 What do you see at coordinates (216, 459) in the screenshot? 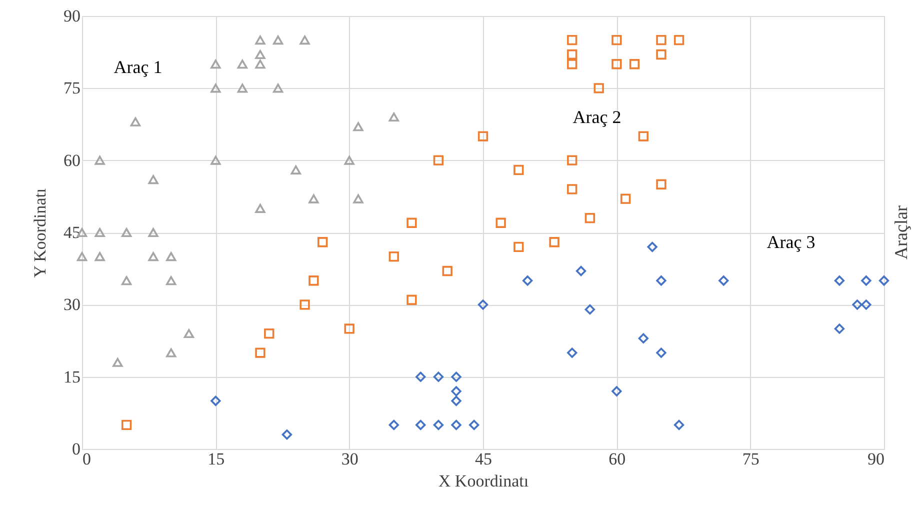
I see `x-tick-label: 15` at bounding box center [216, 459].